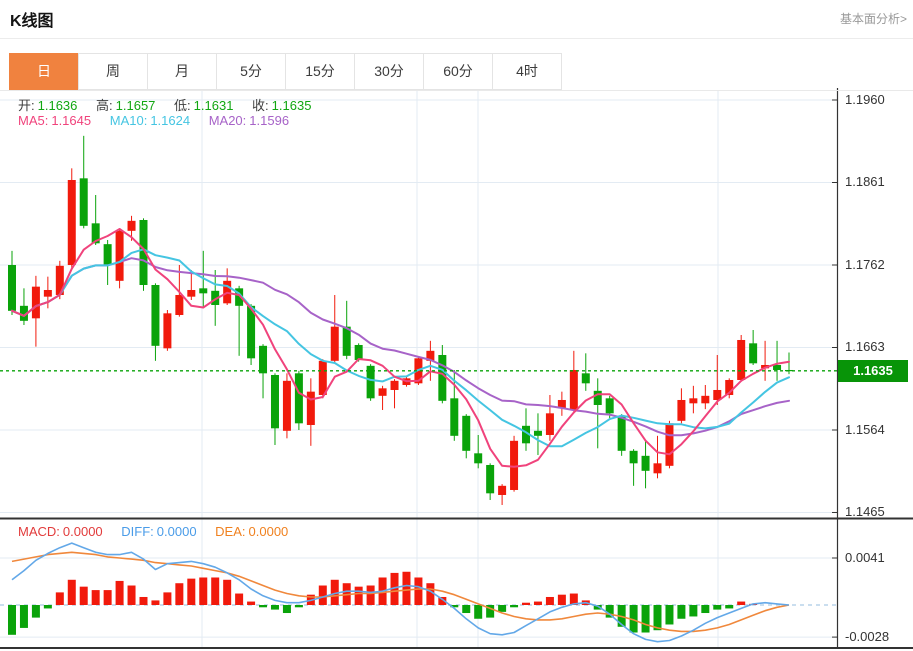 Image resolution: width=913 pixels, height=651 pixels. What do you see at coordinates (44, 71) in the screenshot?
I see `tab-day: 日` at bounding box center [44, 71].